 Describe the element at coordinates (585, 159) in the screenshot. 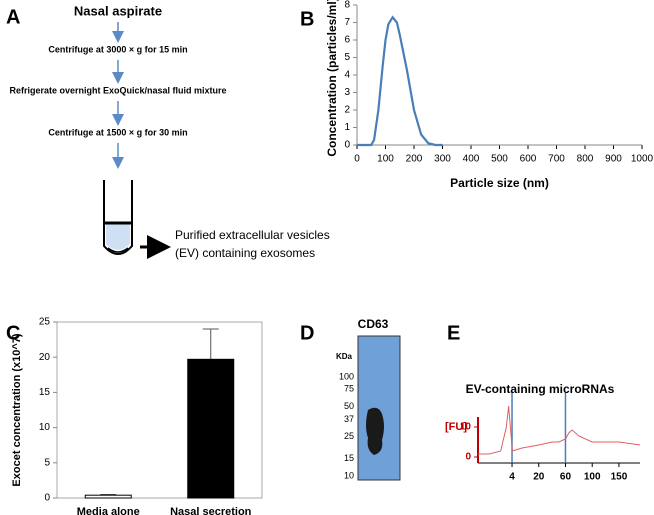

I see `x-tick-label: 800` at that location.